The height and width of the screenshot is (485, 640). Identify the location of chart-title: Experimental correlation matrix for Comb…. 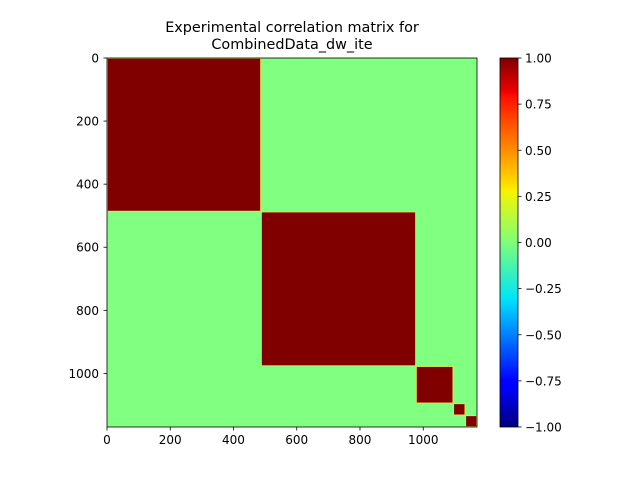
(292, 36).